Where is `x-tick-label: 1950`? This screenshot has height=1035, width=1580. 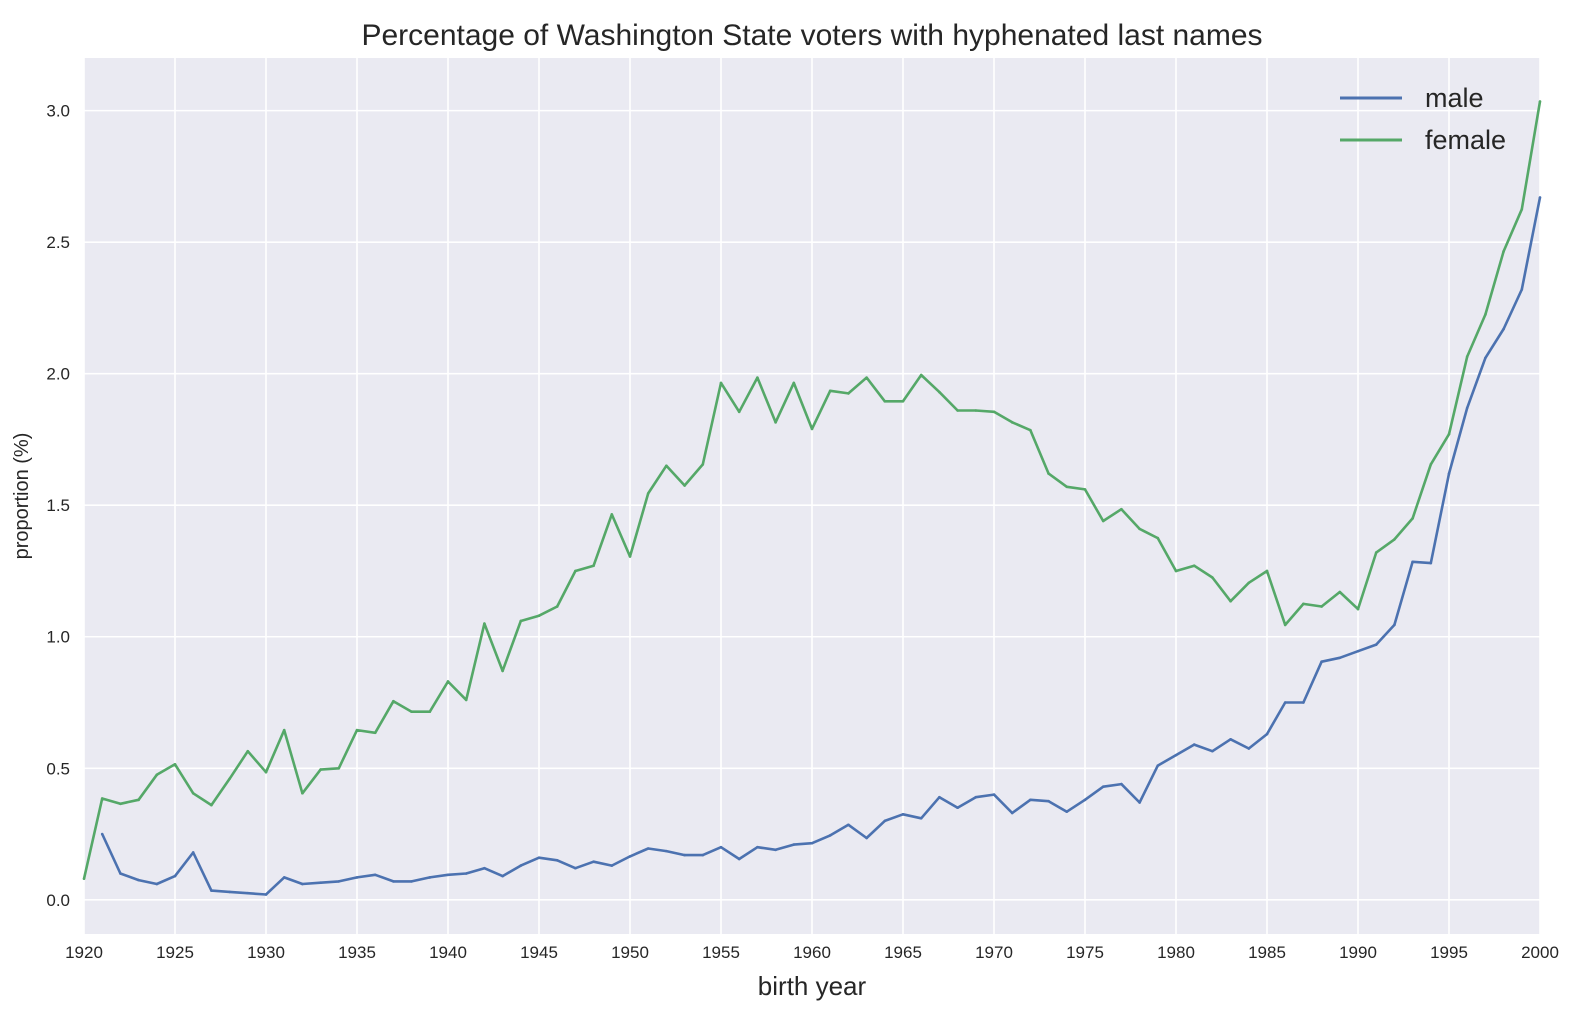 x-tick-label: 1950 is located at coordinates (630, 952).